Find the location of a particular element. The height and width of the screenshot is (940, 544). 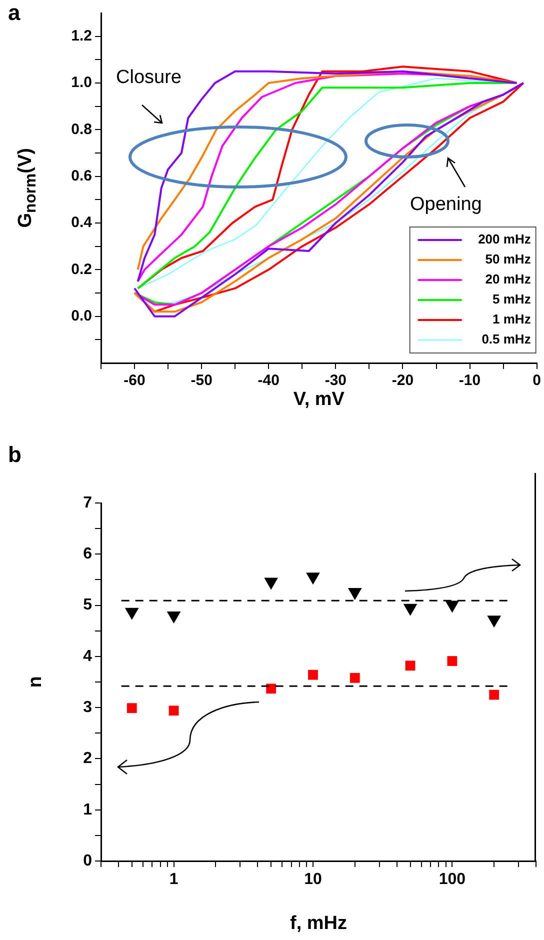

y-tick-label: 1.2 is located at coordinates (81, 35).